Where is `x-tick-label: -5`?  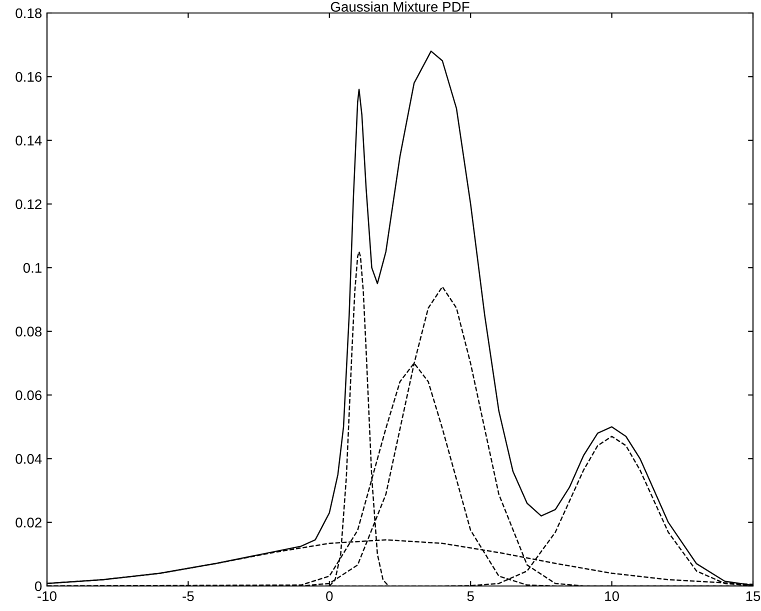
x-tick-label: -5 is located at coordinates (188, 596).